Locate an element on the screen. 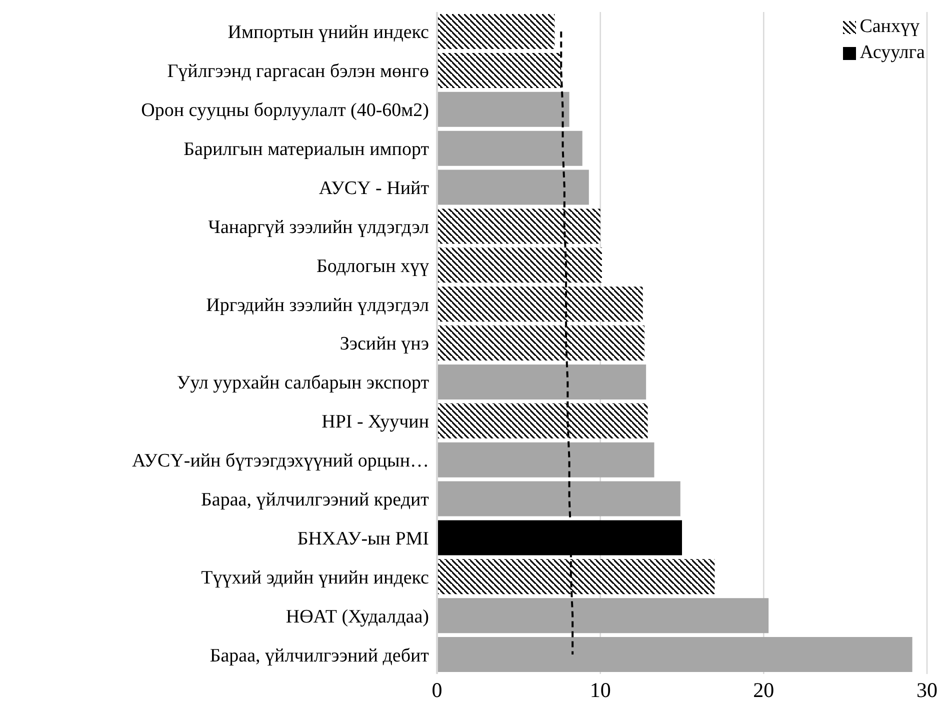 This screenshot has width=949, height=726. y-tick-label: Зэсийн үнэ is located at coordinates (384, 344).